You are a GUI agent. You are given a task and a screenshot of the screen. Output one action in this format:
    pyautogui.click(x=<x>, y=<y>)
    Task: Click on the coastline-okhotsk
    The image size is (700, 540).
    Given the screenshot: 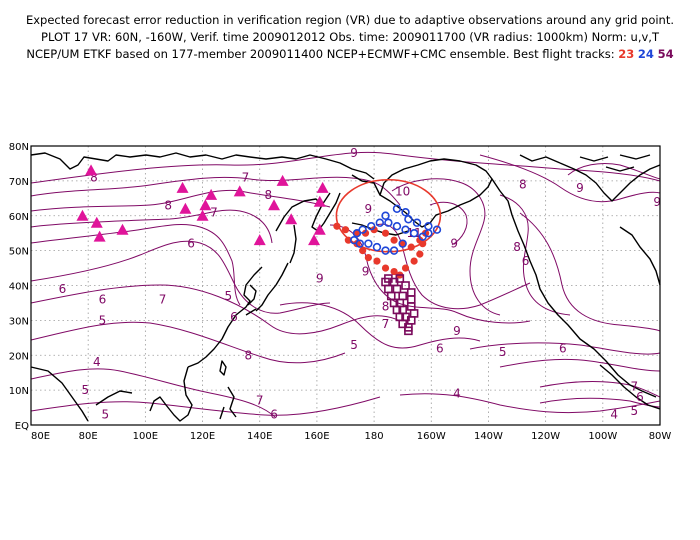 What is the action you would take?
    pyautogui.click(x=299, y=215)
    